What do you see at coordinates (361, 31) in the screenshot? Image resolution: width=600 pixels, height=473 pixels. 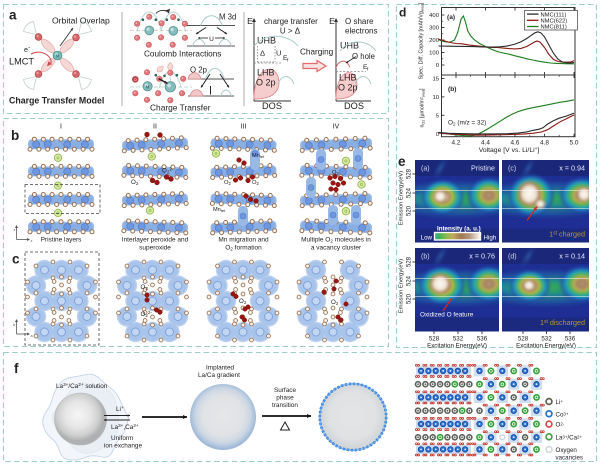 I see `svg-text: electrons` at bounding box center [361, 31].